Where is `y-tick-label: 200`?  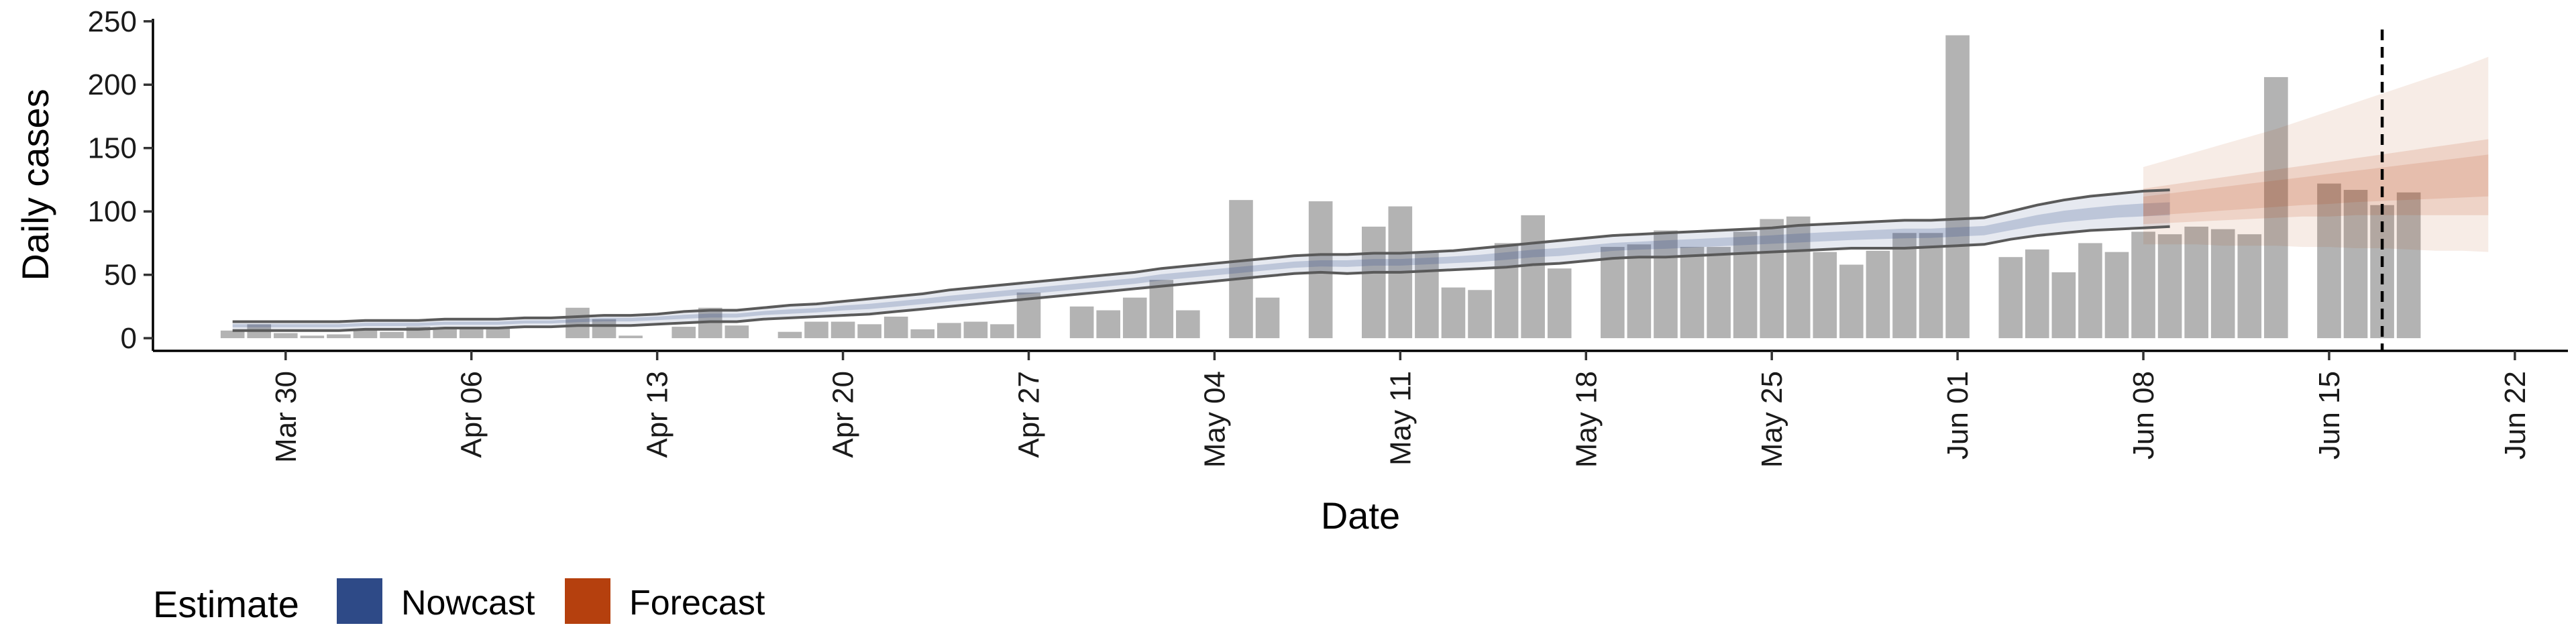 y-tick-label: 200 is located at coordinates (112, 84).